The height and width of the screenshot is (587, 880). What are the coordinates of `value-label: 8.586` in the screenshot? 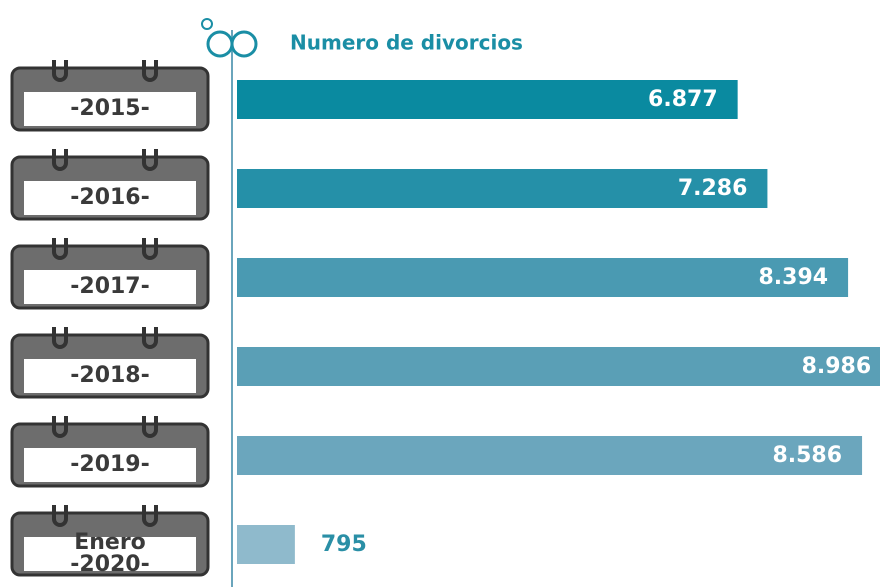 It's located at (807, 455).